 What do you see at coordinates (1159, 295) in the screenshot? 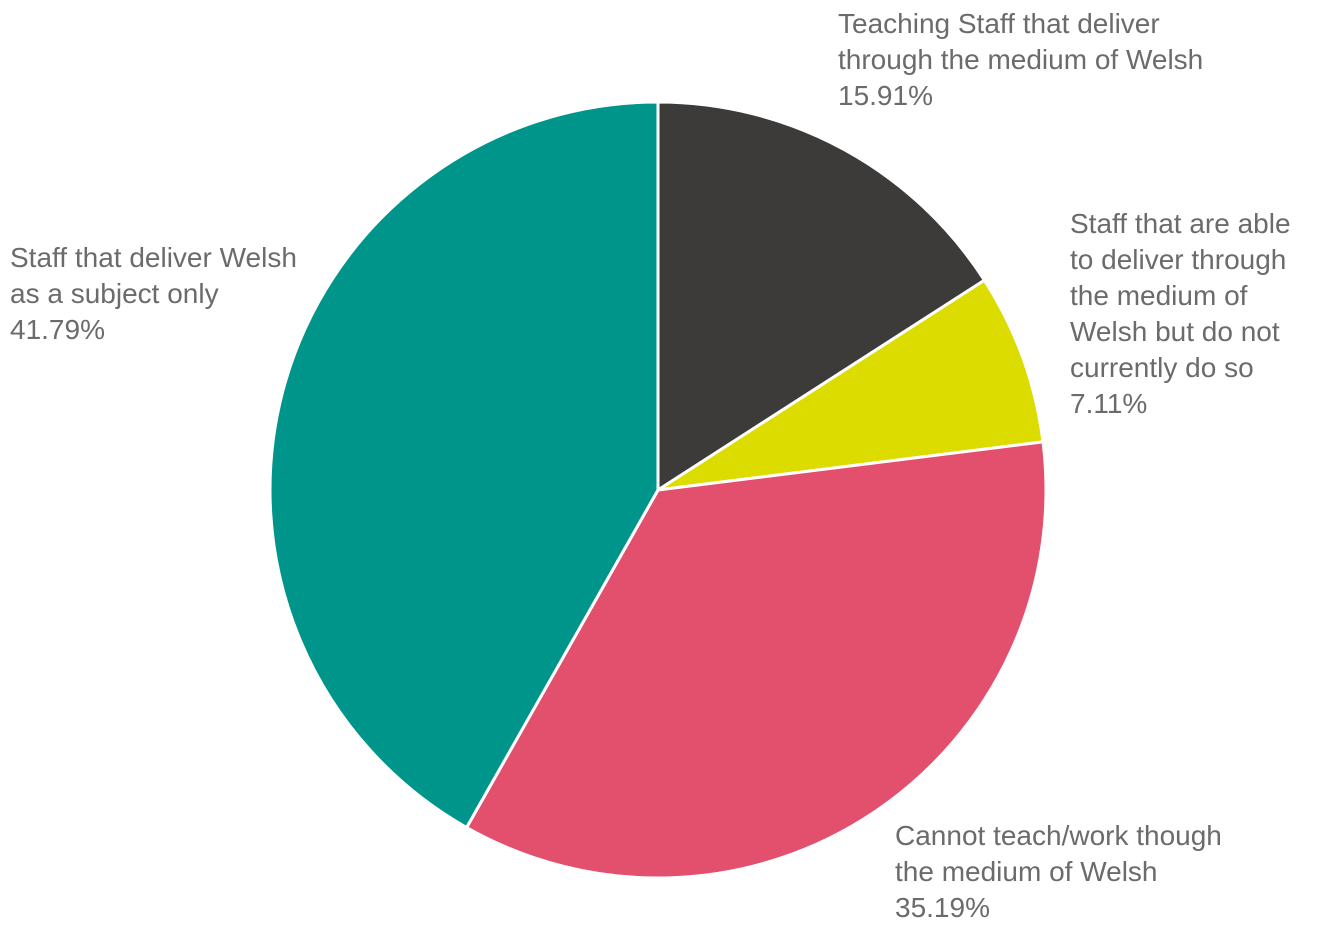
I see `slice-label-line: the medium of` at bounding box center [1159, 295].